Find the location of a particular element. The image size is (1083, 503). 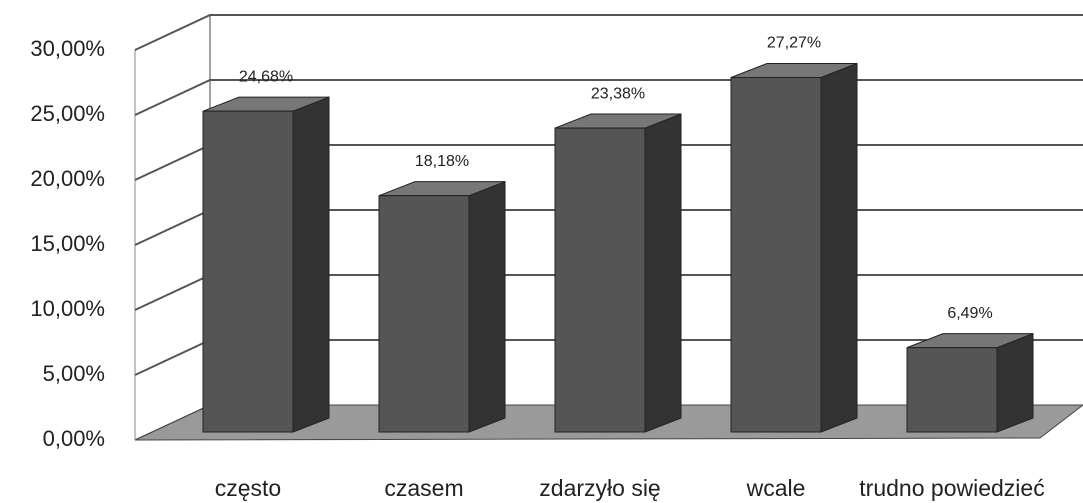

y-tick-label: 30,00% is located at coordinates (67, 48).